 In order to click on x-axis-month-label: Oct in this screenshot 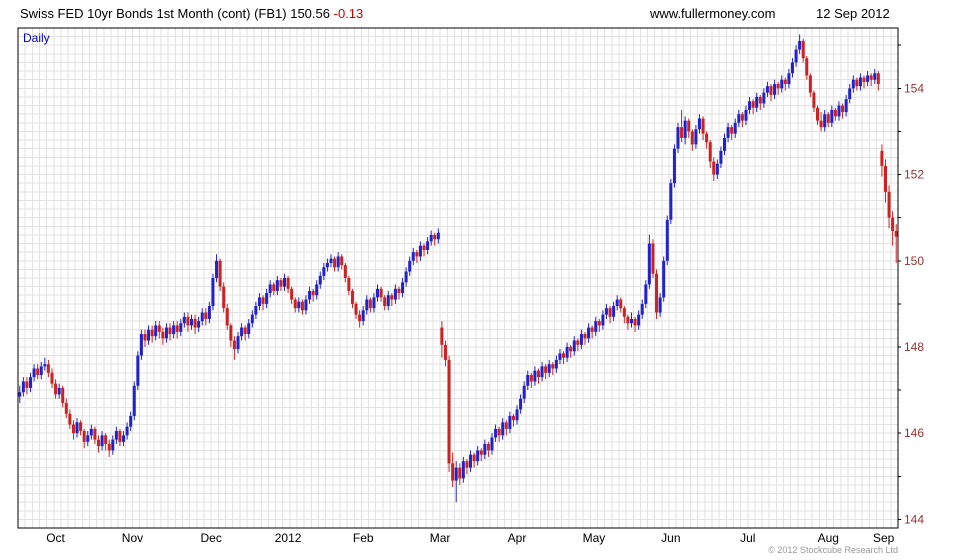, I will do `click(55, 538)`.